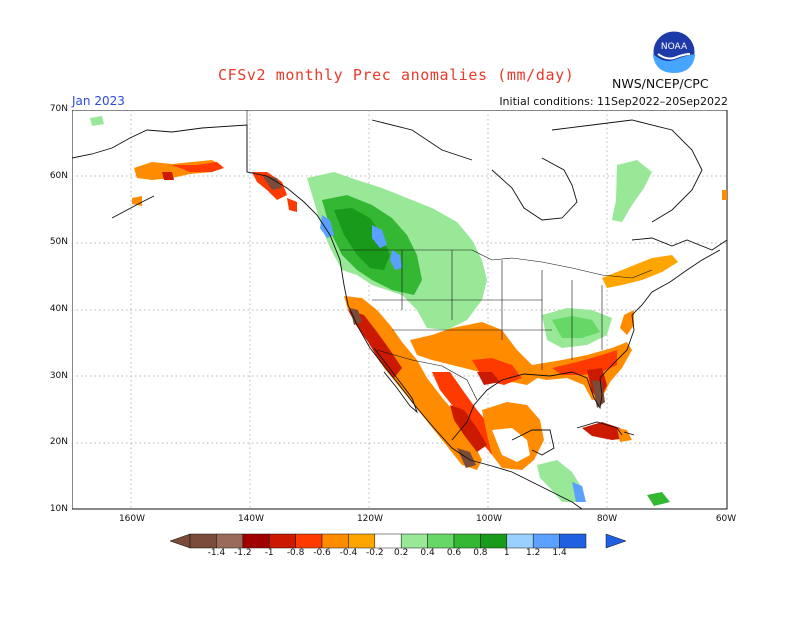 This screenshot has width=800, height=618. Describe the element at coordinates (427, 553) in the screenshot. I see `legend-label: 0.4` at that location.